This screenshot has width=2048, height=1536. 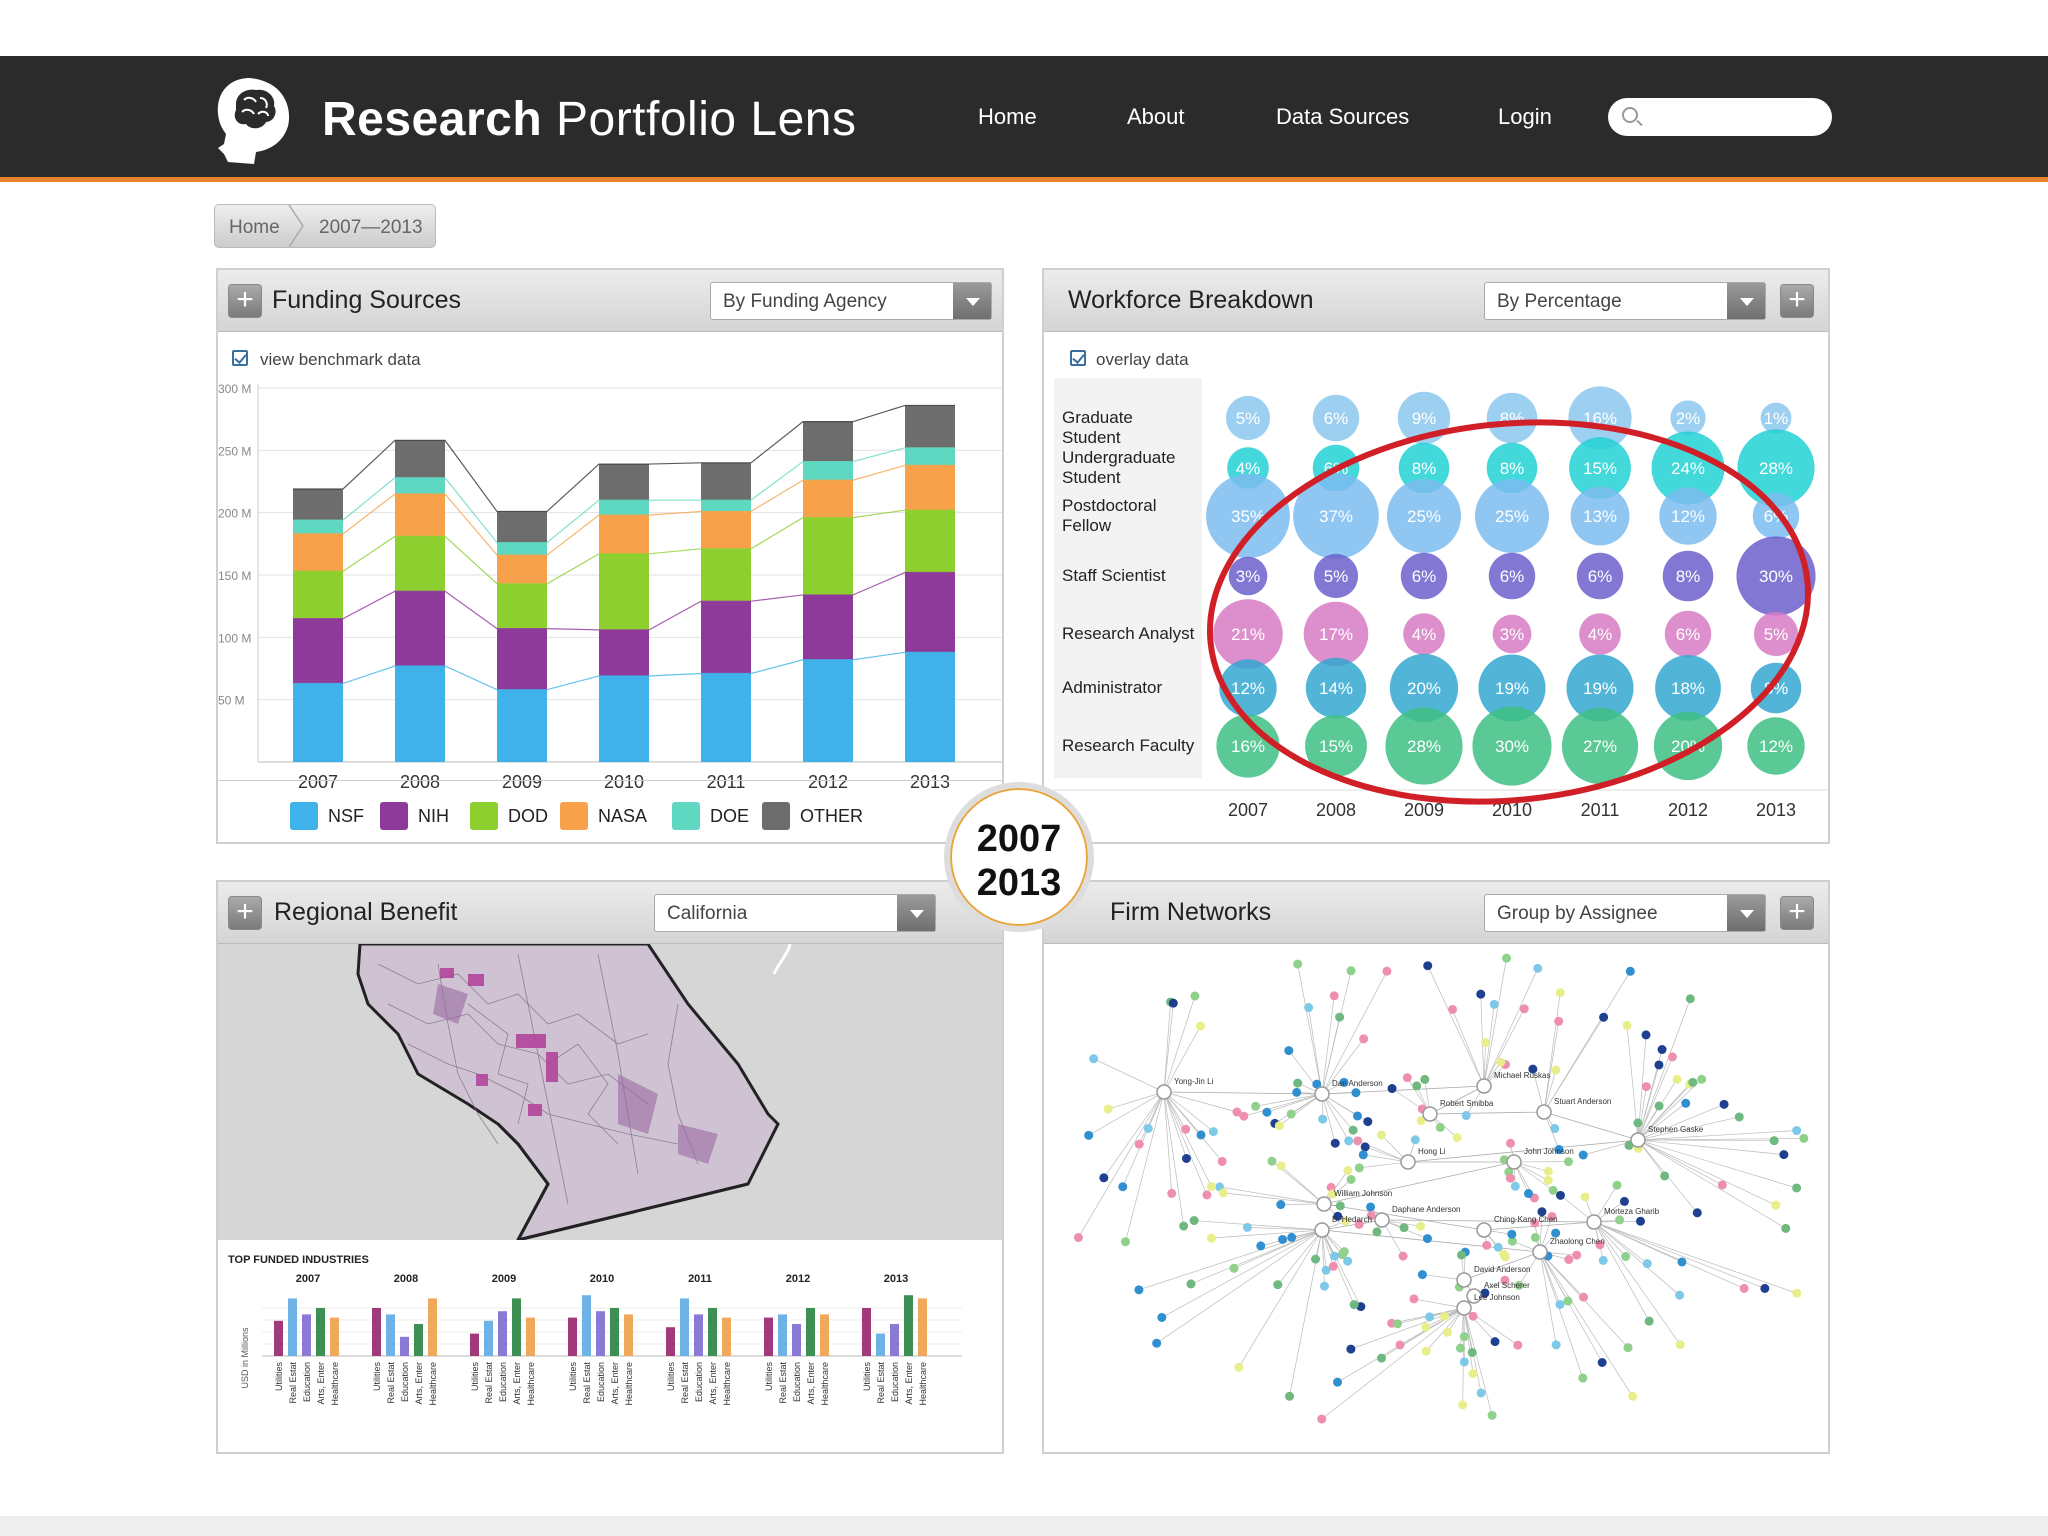 I want to click on bar-segment-nsf-2011, so click(x=726, y=717).